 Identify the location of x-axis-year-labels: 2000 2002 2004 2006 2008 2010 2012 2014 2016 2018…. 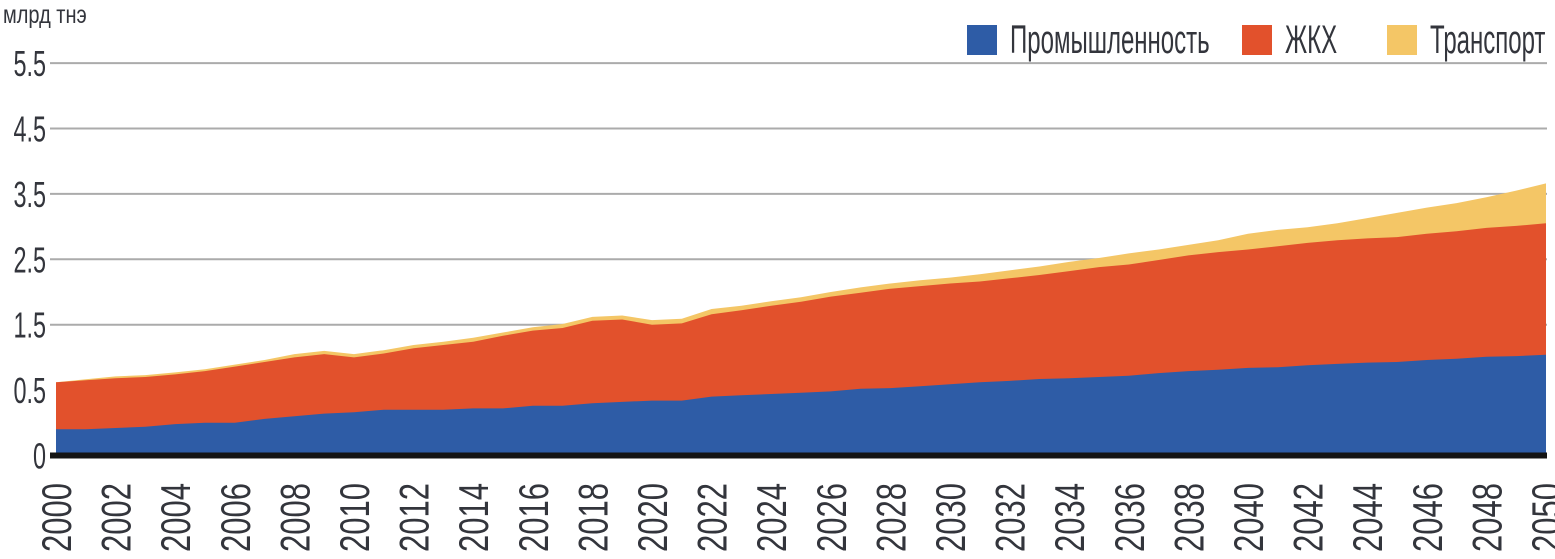
(794, 517).